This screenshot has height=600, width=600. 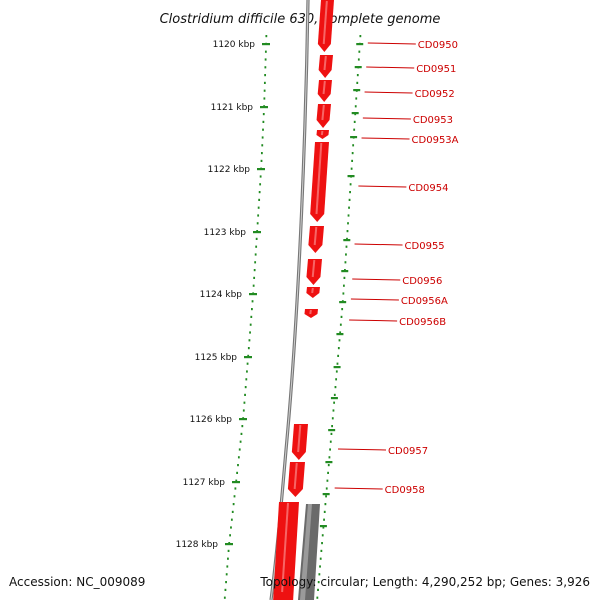 What do you see at coordinates (405, 490) in the screenshot?
I see `gene-label: CD0958` at bounding box center [405, 490].